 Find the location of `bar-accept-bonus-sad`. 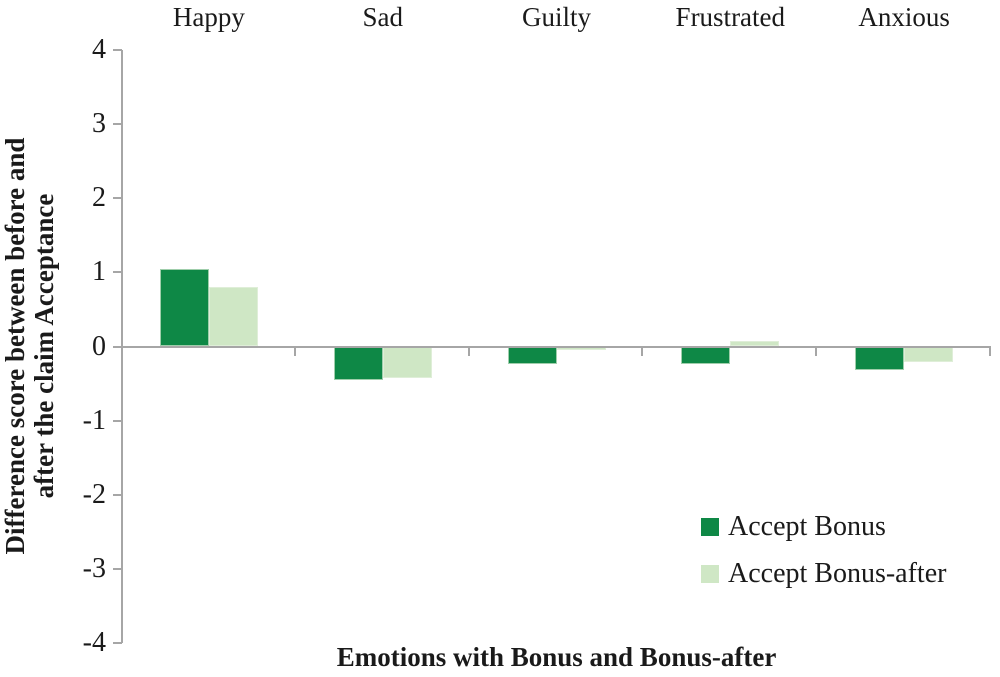

bar-accept-bonus-sad is located at coordinates (358, 363).